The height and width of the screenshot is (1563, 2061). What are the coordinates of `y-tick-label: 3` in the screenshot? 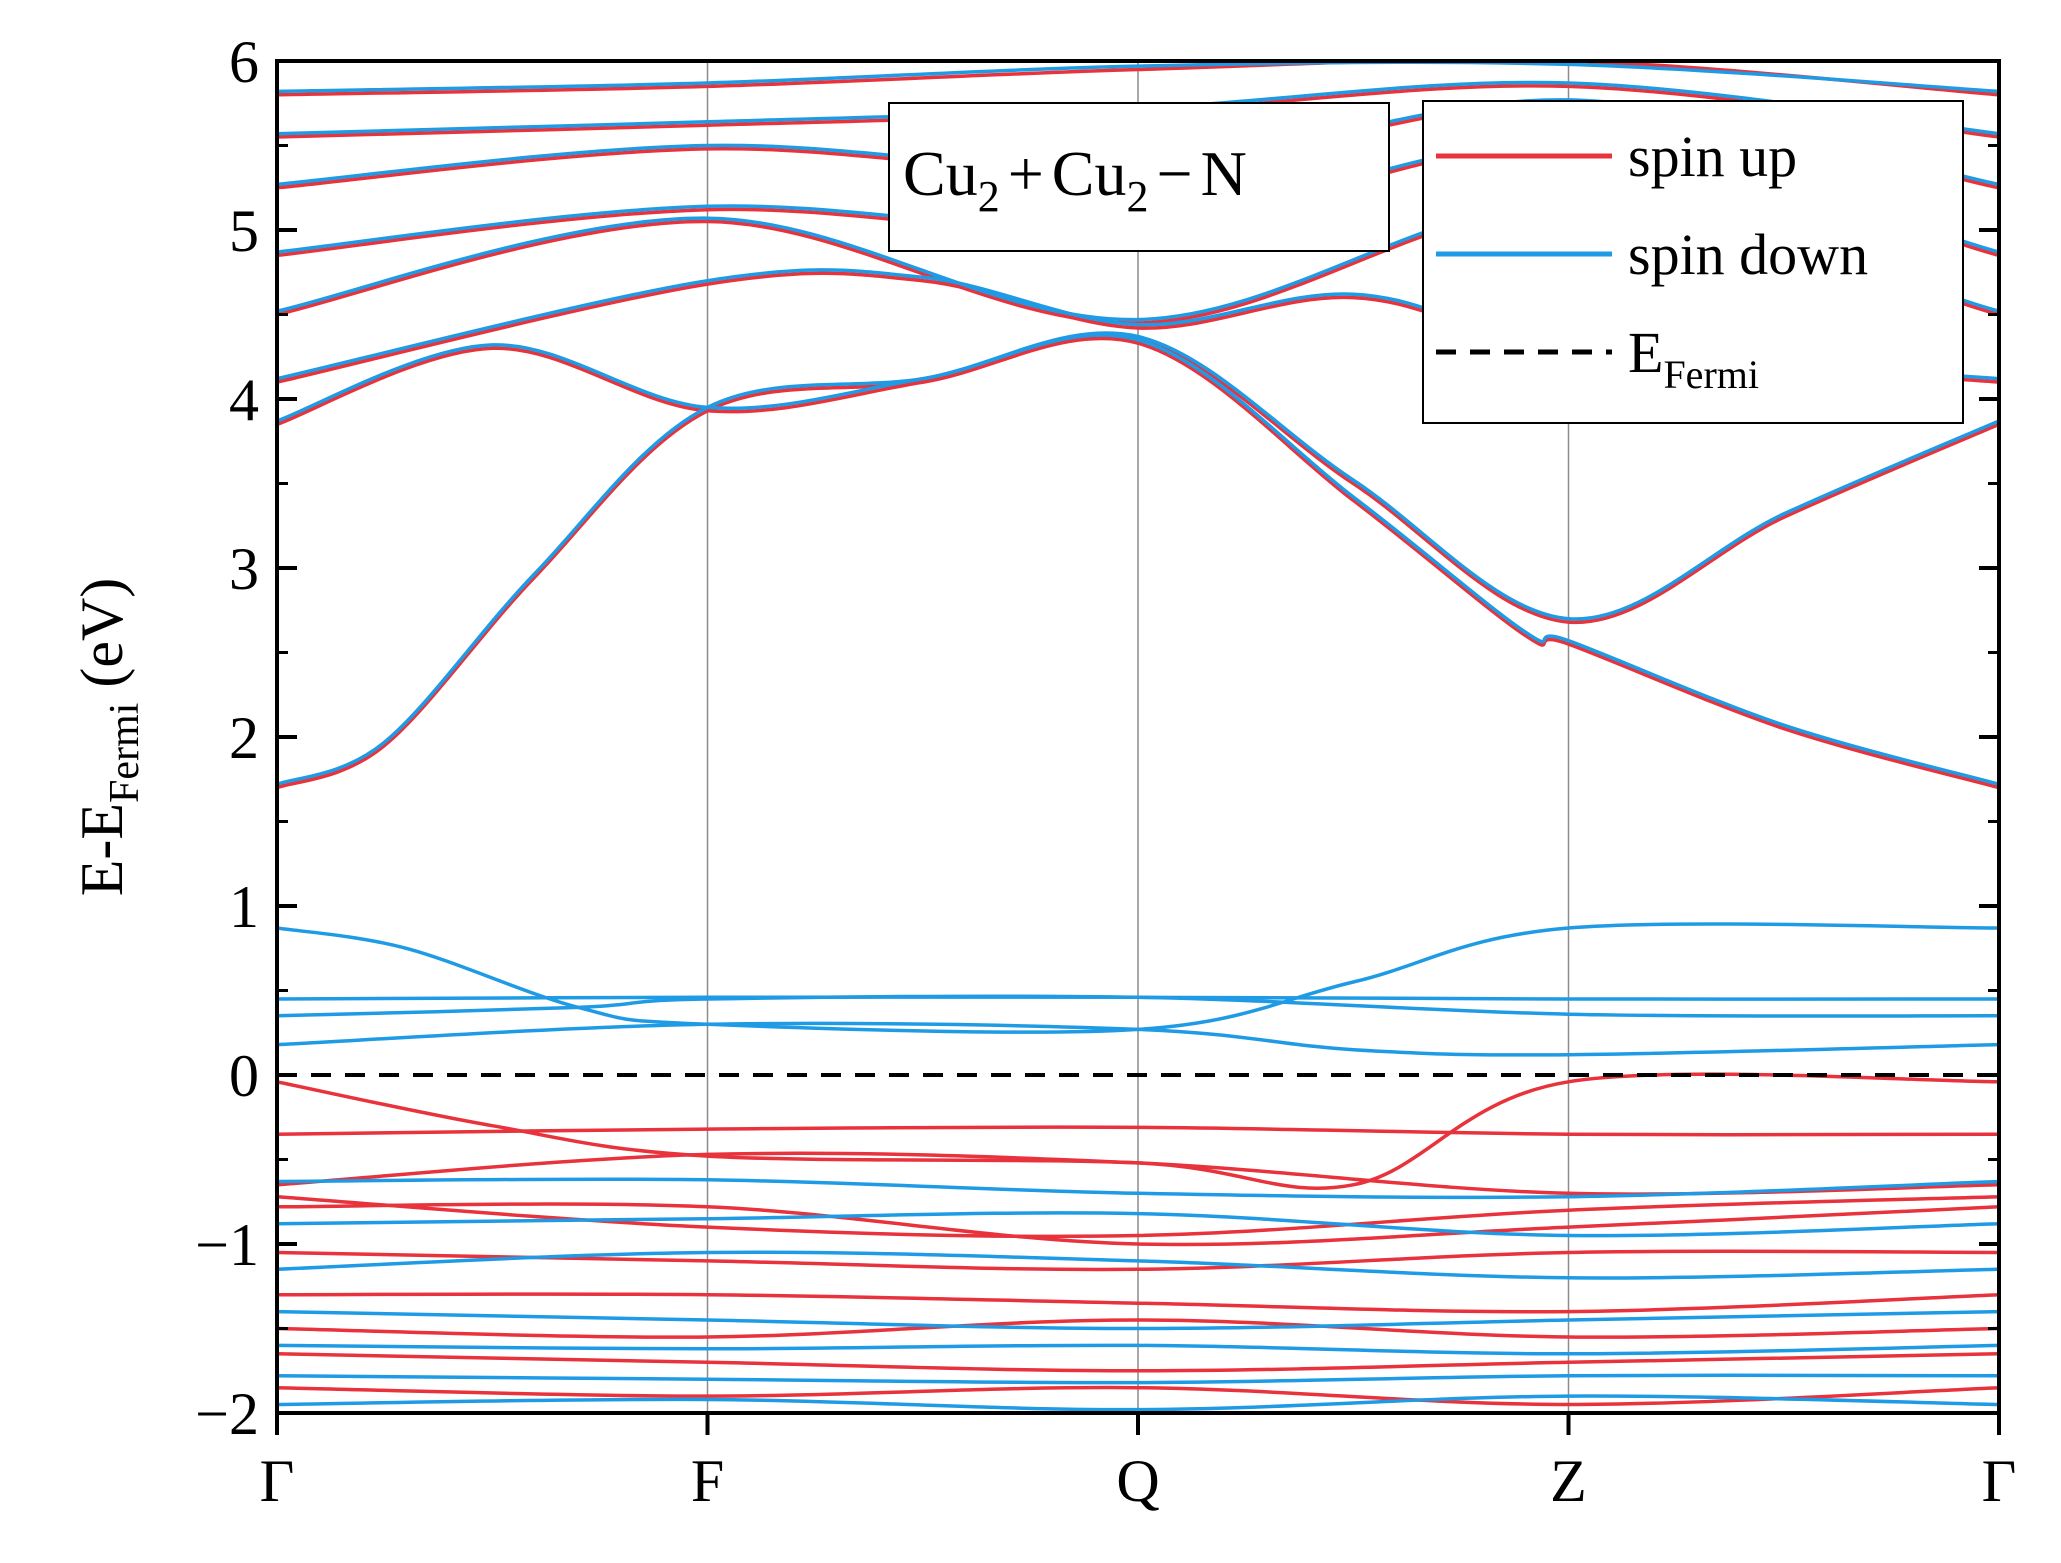 It's located at (244, 569).